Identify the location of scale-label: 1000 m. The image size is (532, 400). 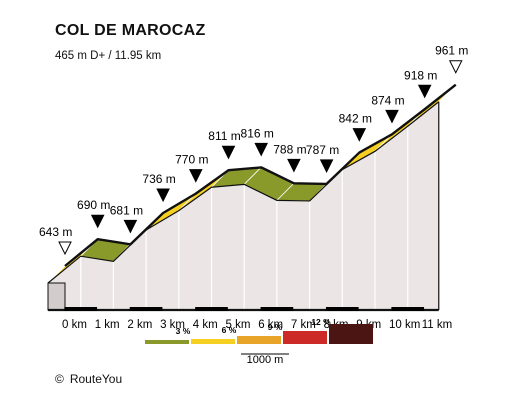
(265, 360).